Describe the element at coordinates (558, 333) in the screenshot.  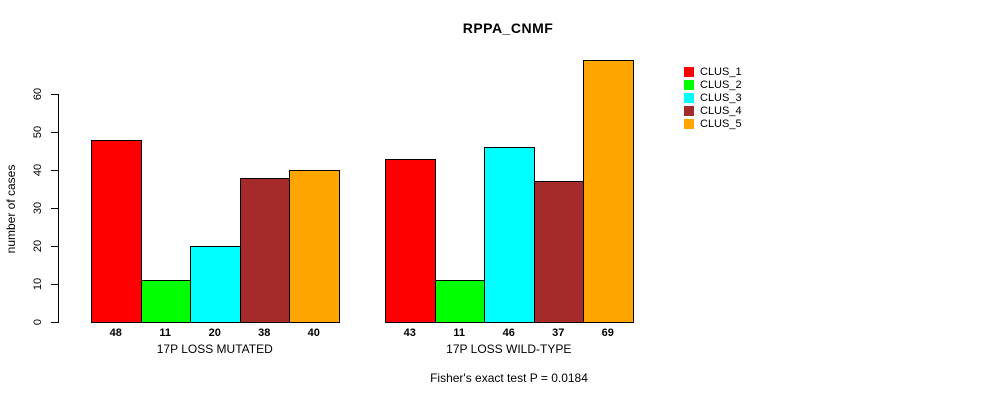
I see `bar-value-label: 37` at that location.